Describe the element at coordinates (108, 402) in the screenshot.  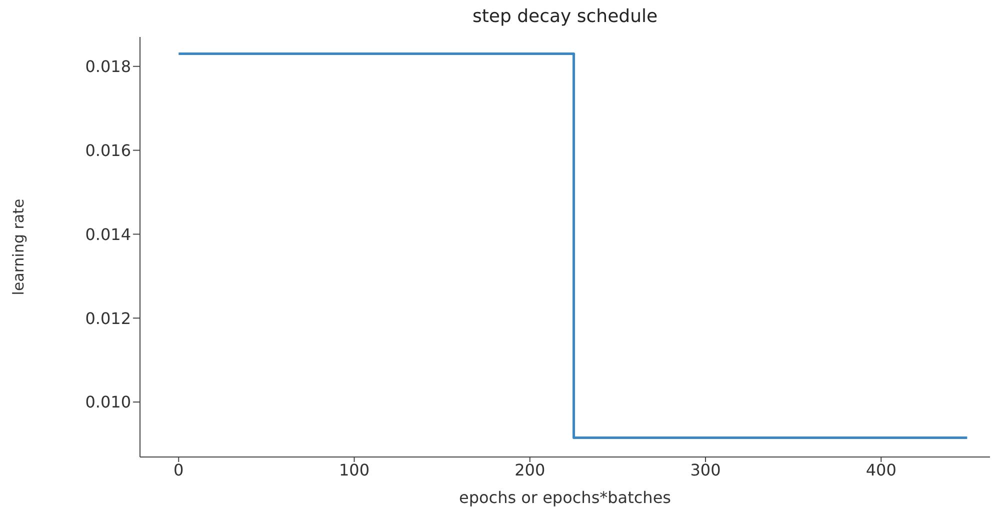
I see `y-tick-label: 0.010` at that location.